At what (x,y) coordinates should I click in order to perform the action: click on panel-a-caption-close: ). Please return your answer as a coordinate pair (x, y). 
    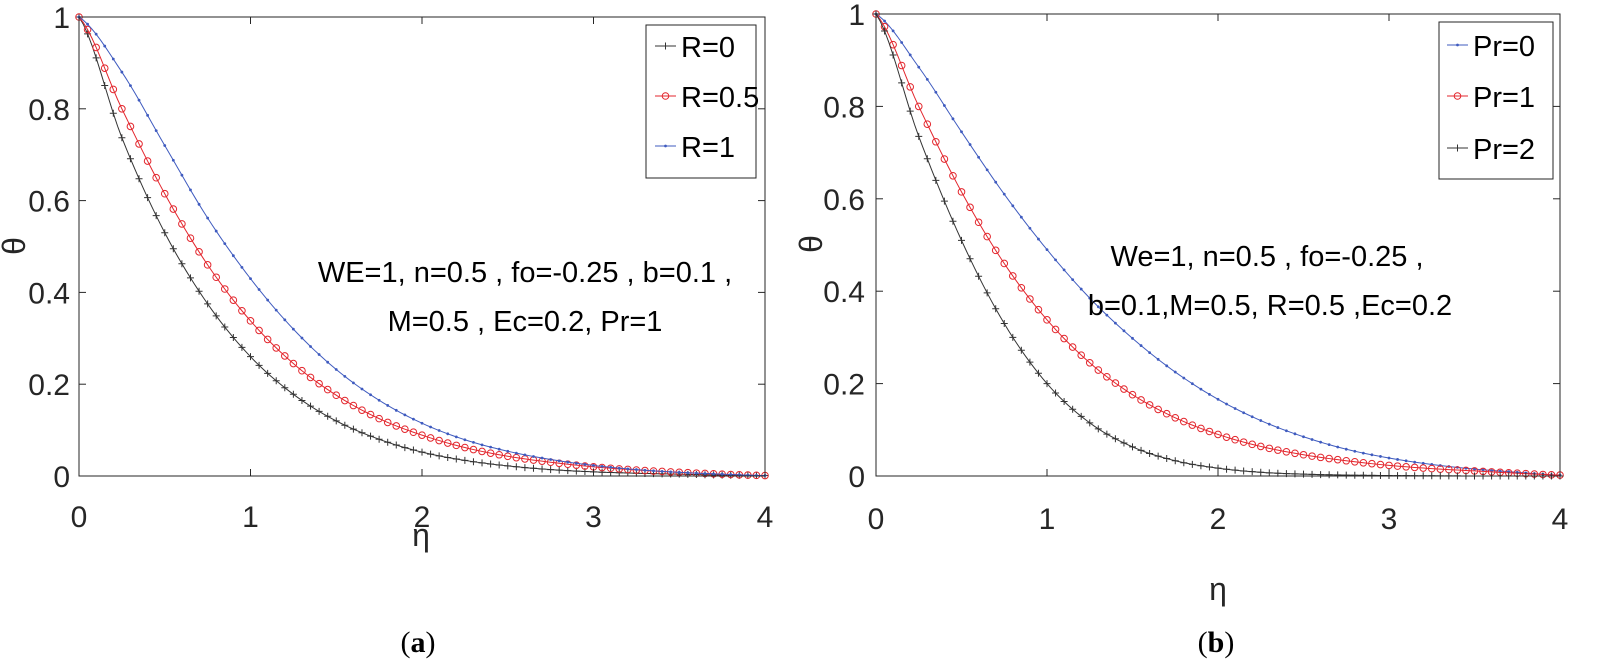
    Looking at the image, I should click on (431, 642).